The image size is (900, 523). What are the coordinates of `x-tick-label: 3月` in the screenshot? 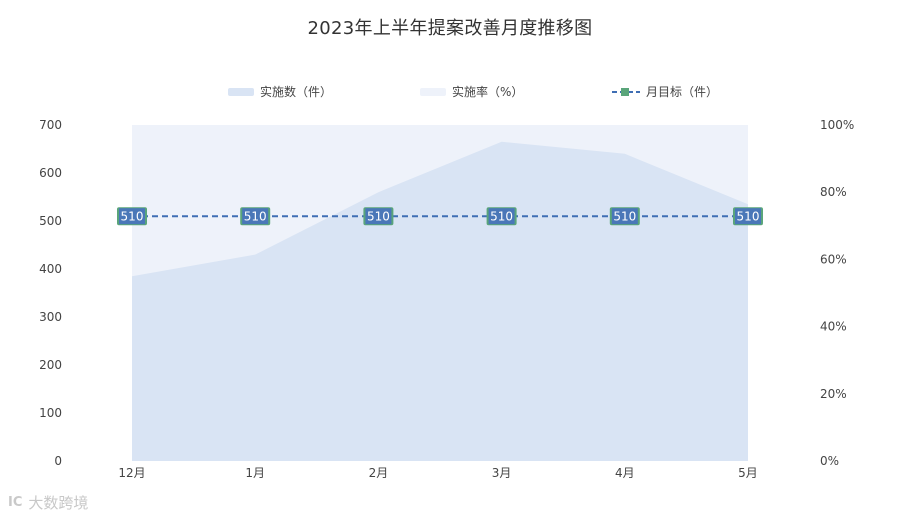 It's located at (502, 473).